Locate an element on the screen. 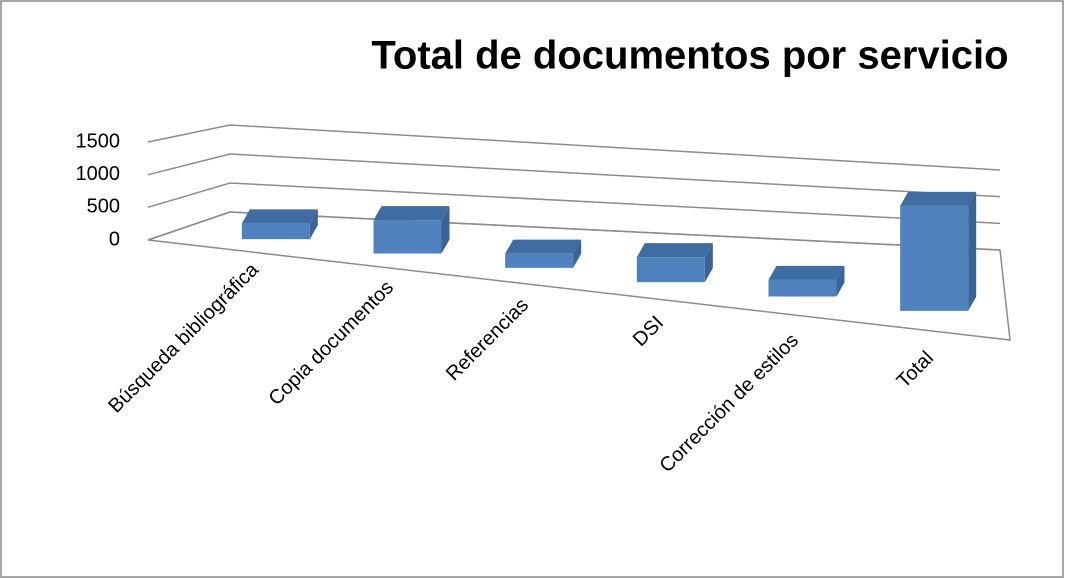 The width and height of the screenshot is (1065, 579). y-tick-label: 0 is located at coordinates (114, 239).